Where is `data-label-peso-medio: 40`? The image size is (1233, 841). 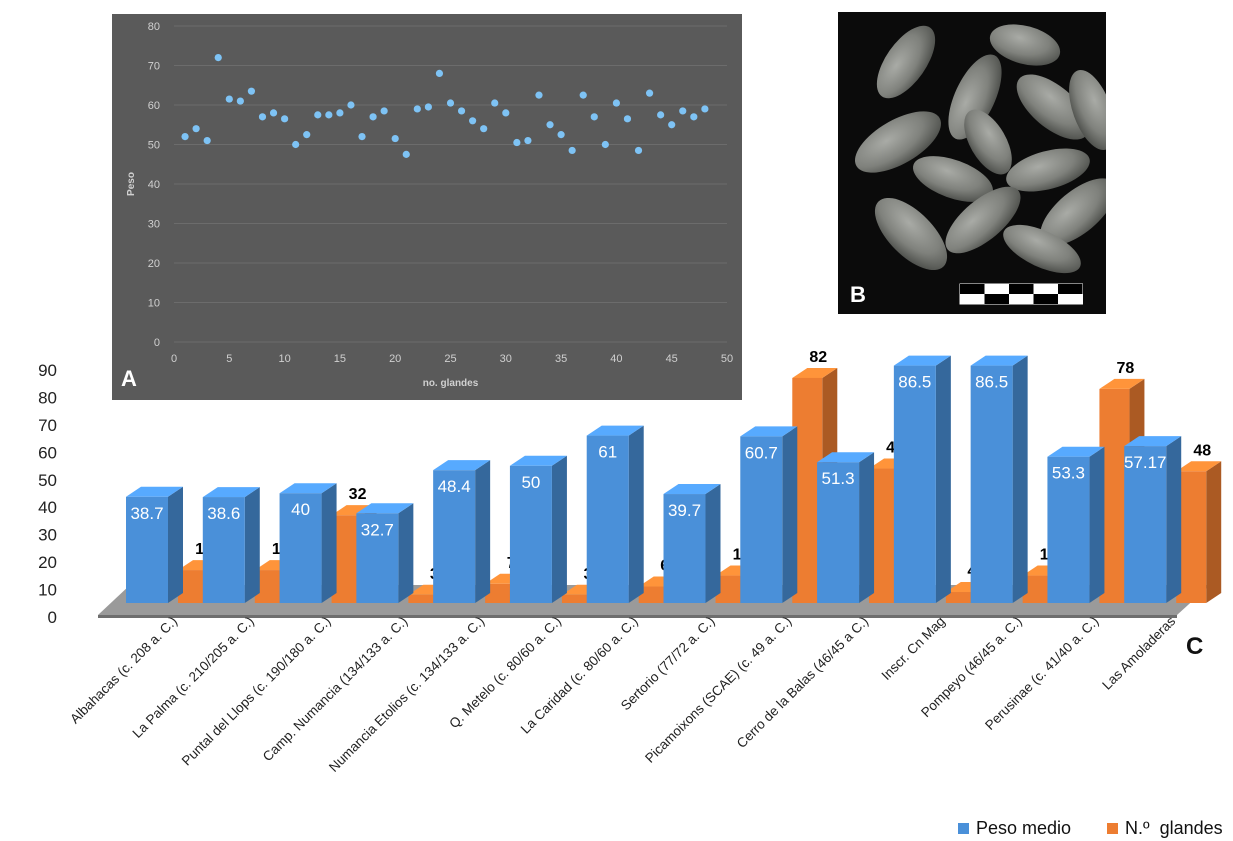
data-label-peso-medio: 40 is located at coordinates (300, 509).